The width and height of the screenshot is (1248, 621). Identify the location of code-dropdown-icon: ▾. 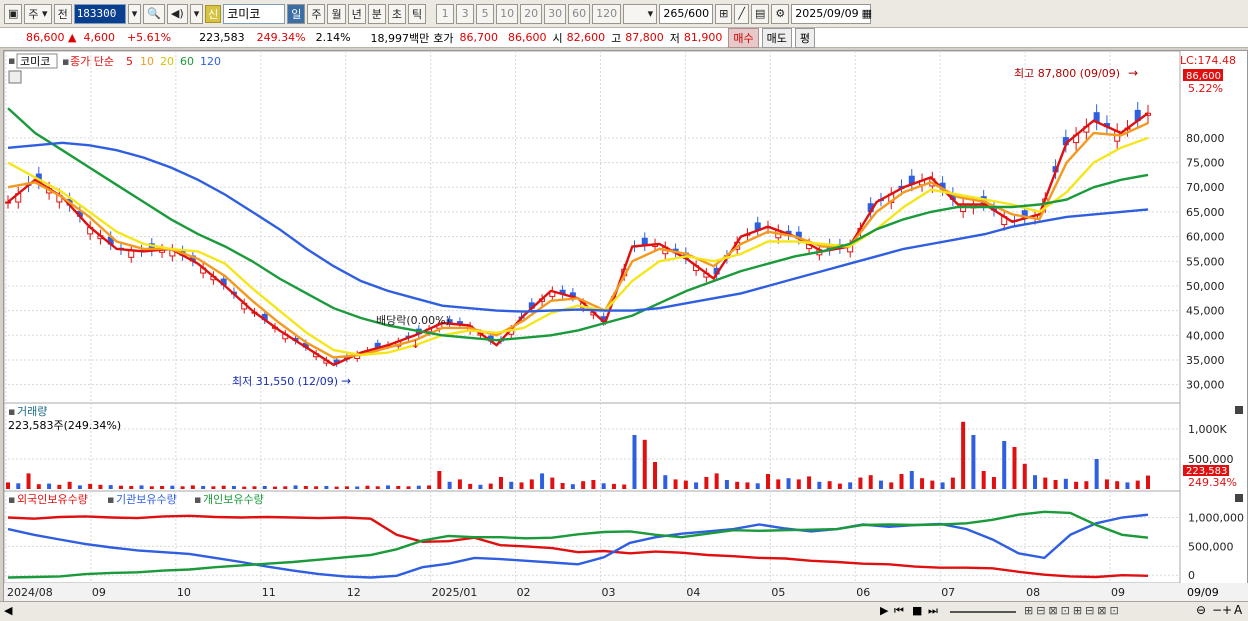
(134, 13).